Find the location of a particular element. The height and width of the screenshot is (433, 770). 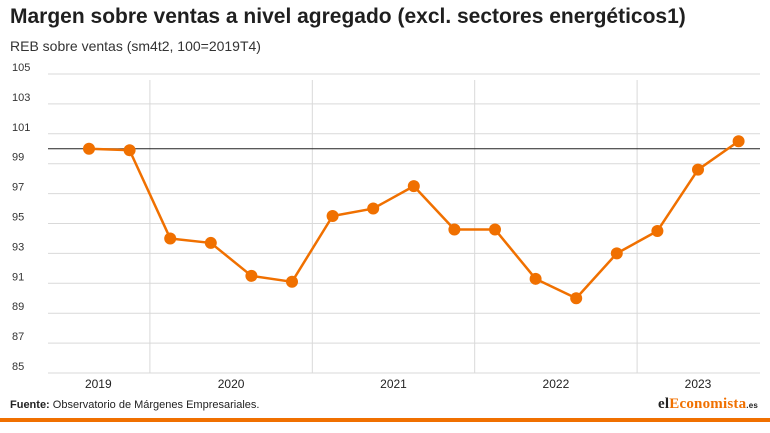

y-tick-label: 91 is located at coordinates (18, 277).